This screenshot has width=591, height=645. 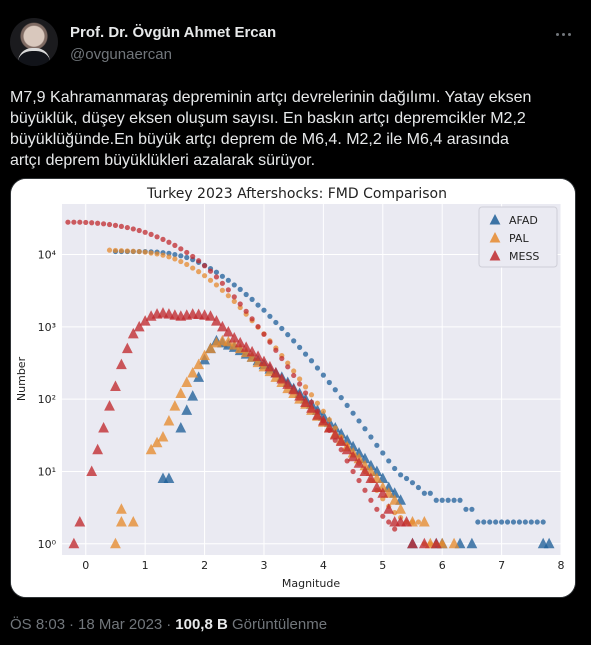 I want to click on tweet-time: ÖS 8:03, so click(x=38, y=624).